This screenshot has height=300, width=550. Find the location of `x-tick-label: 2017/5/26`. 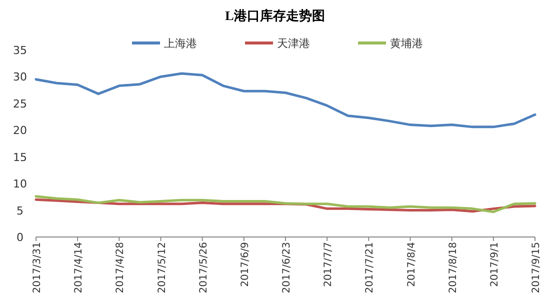

x-tick-label: 2017/5/26 is located at coordinates (204, 268).